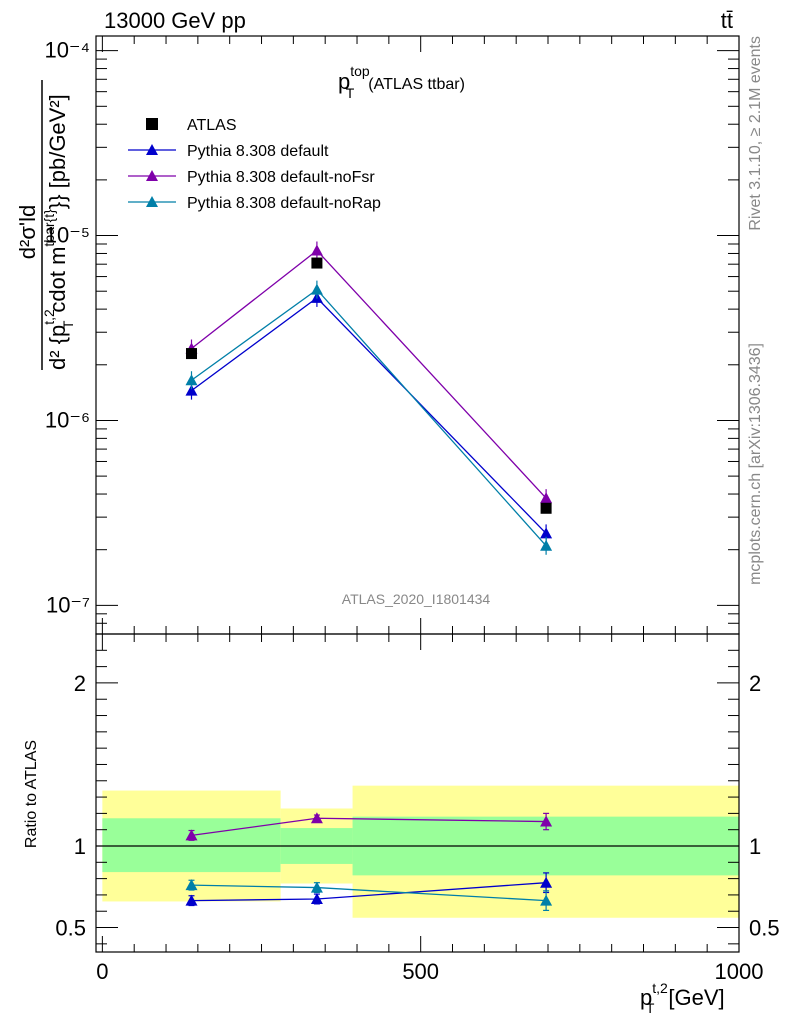 The image size is (786, 1024). What do you see at coordinates (755, 683) in the screenshot?
I see `ratio-y-tick-label-right: 2` at bounding box center [755, 683].